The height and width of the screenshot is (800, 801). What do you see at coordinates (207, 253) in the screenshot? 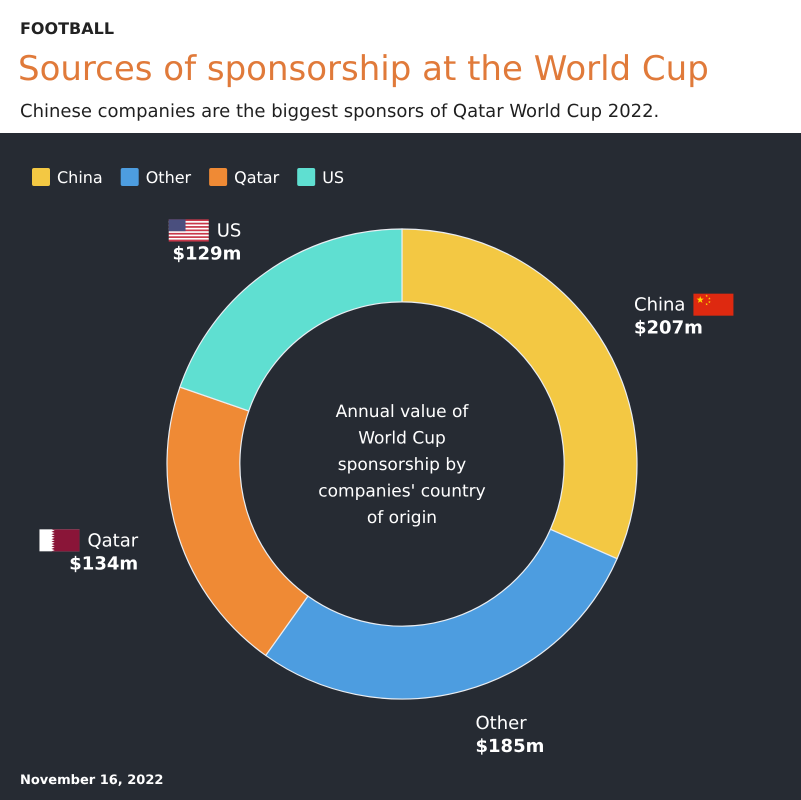
I see `data-label: $129m` at bounding box center [207, 253].